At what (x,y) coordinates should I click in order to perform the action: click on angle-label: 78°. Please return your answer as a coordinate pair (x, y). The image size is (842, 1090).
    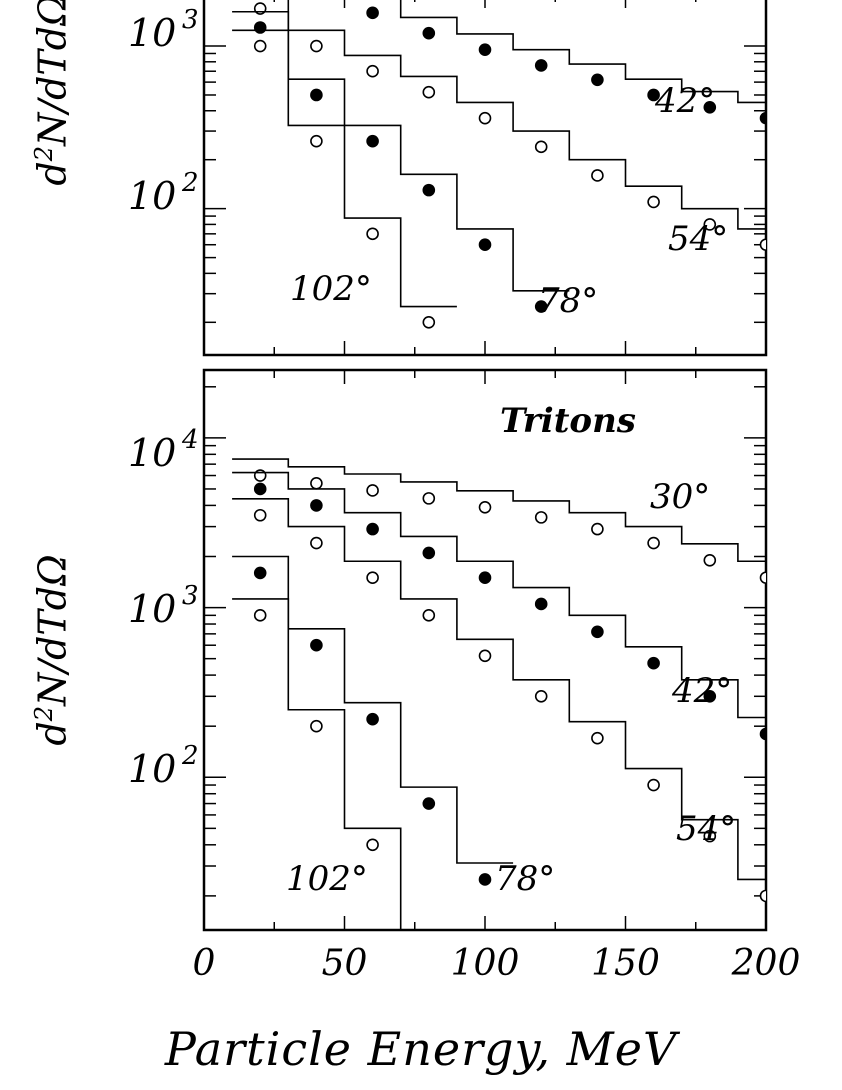
    Looking at the image, I should click on (525, 879).